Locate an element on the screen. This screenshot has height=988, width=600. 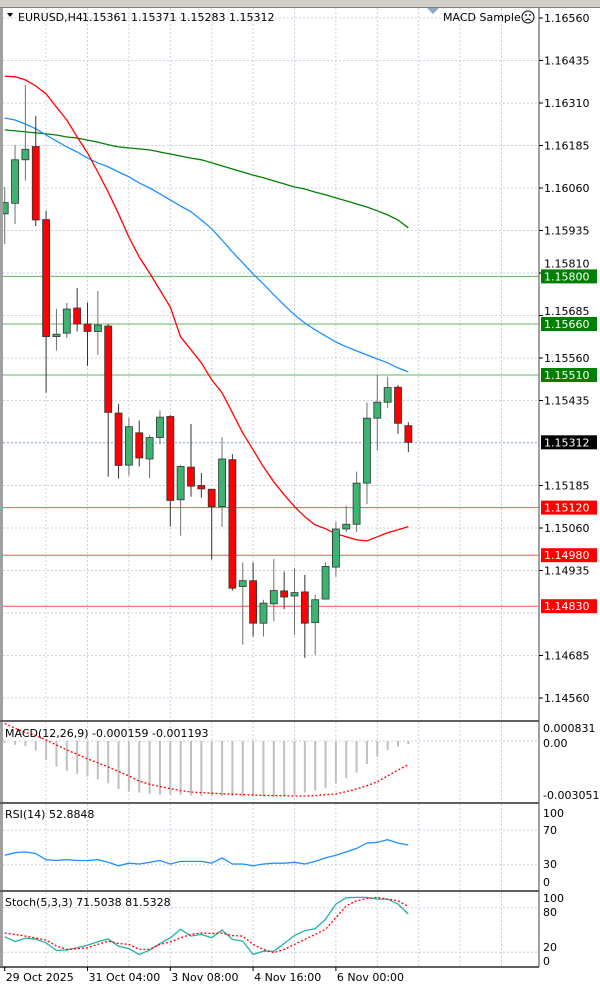
price-tick-label: 1.15185 is located at coordinates (567, 486).